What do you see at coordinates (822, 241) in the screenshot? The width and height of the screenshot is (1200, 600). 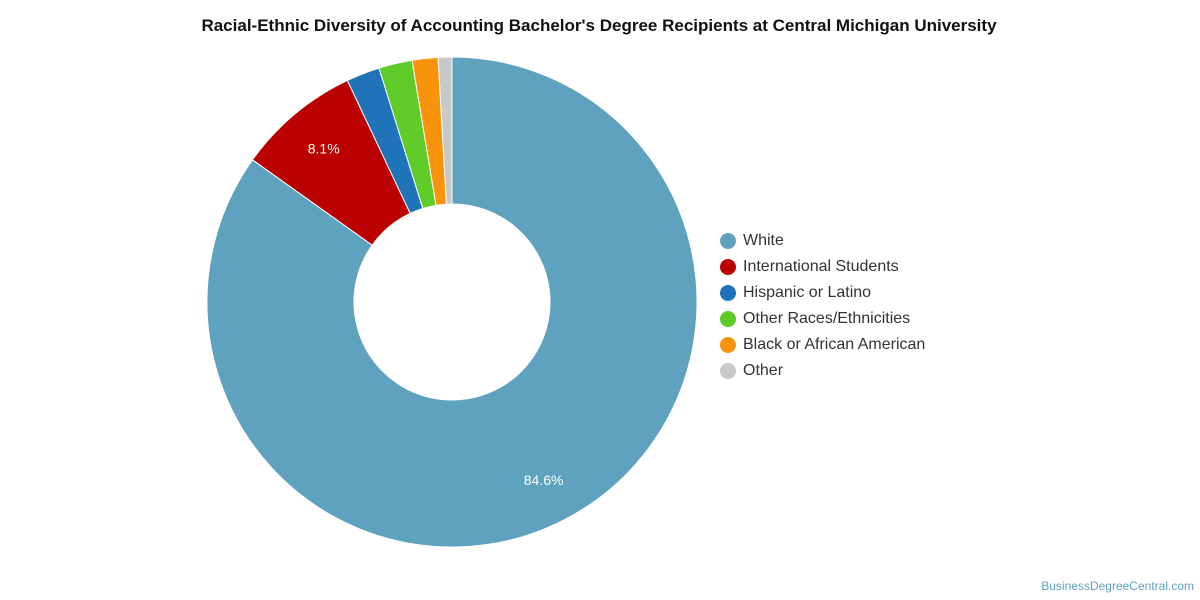 I see `legend-item: White` at bounding box center [822, 241].